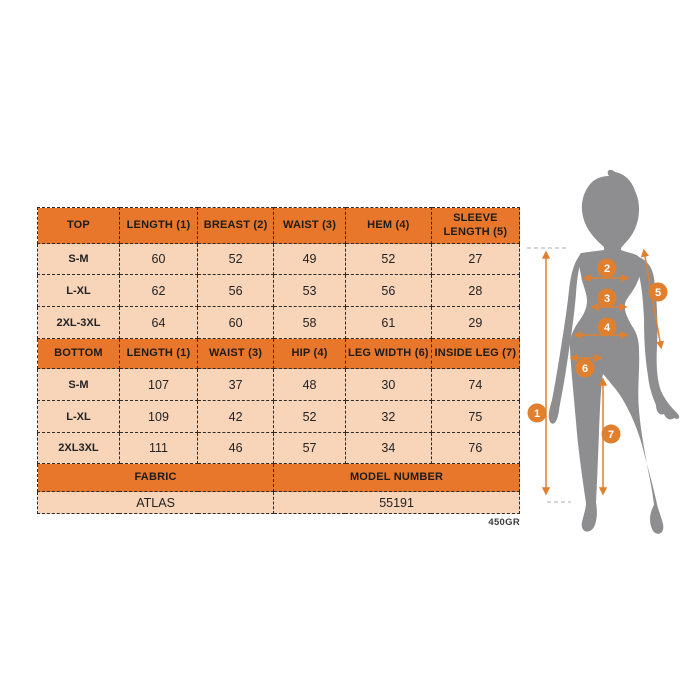 The image size is (700, 700). Describe the element at coordinates (236, 416) in the screenshot. I see `measurement-value: 42` at that location.